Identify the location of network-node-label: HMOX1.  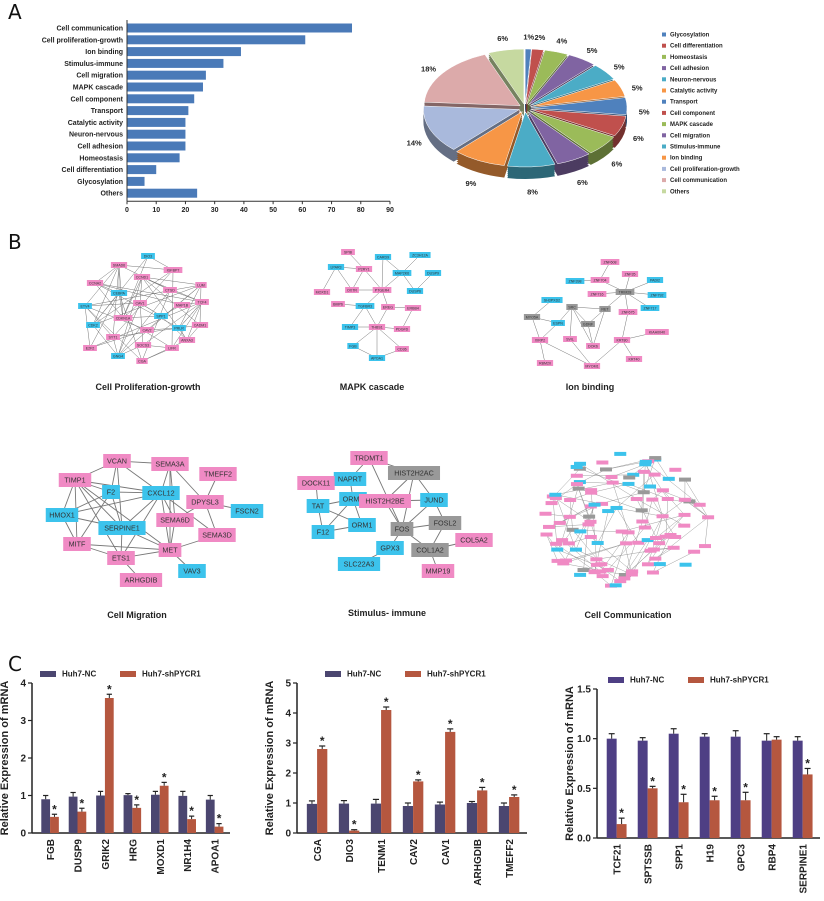
(62, 515).